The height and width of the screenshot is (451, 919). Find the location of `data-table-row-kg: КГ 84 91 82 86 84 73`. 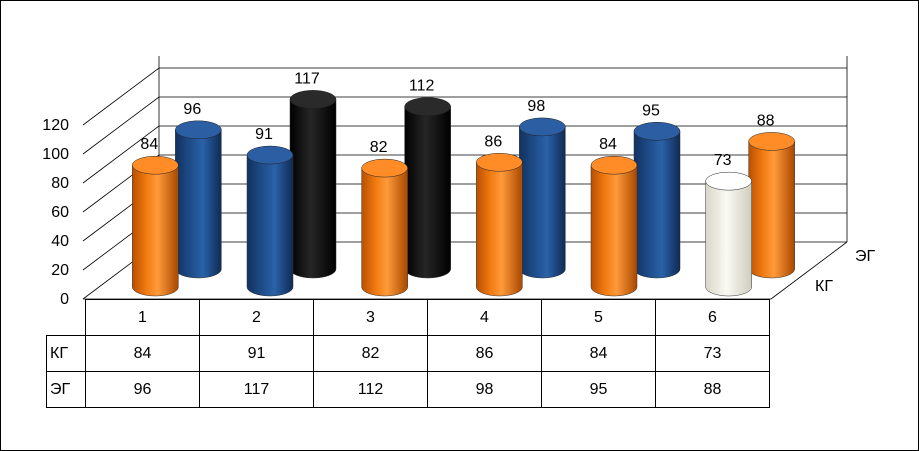

data-table-row-kg: КГ 84 91 82 86 84 73 is located at coordinates (408, 353).